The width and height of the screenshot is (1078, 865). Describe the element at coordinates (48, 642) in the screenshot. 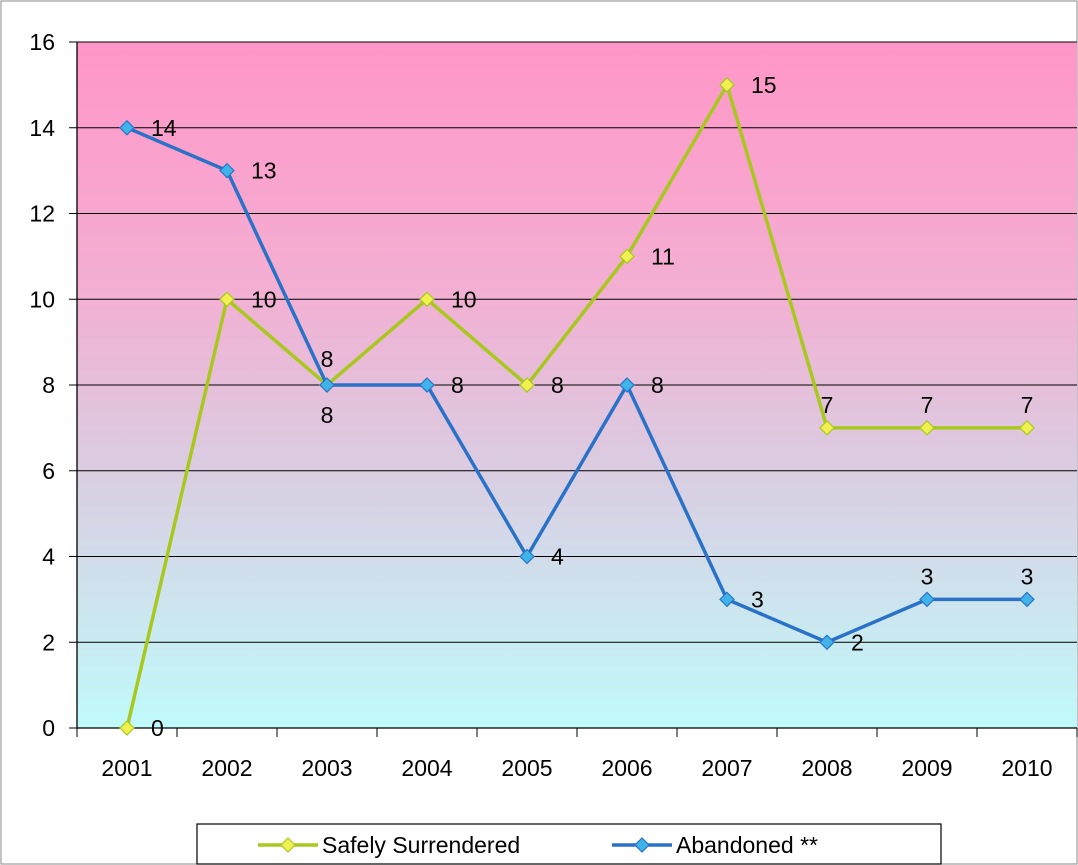

I see `y-tick-label: 2` at that location.